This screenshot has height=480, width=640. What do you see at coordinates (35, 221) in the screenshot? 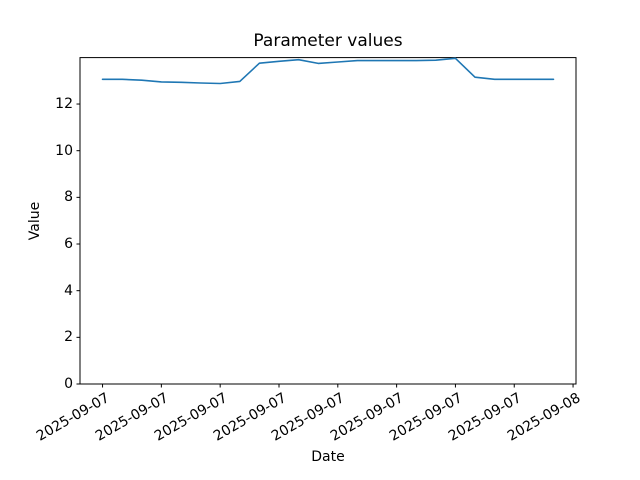
I see `y-axis-label: Value` at bounding box center [35, 221].